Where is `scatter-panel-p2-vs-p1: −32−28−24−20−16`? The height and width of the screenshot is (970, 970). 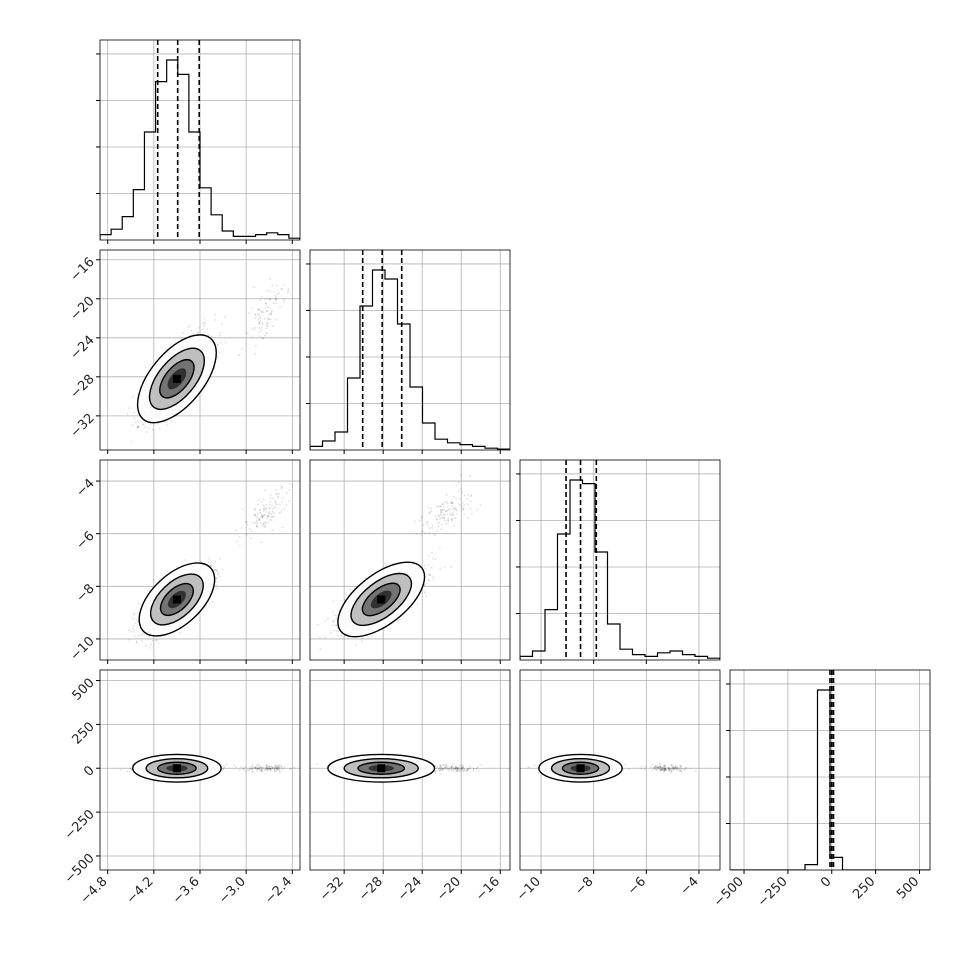
scatter-panel-p2-vs-p1: −32−28−24−20−16 is located at coordinates (184, 351).